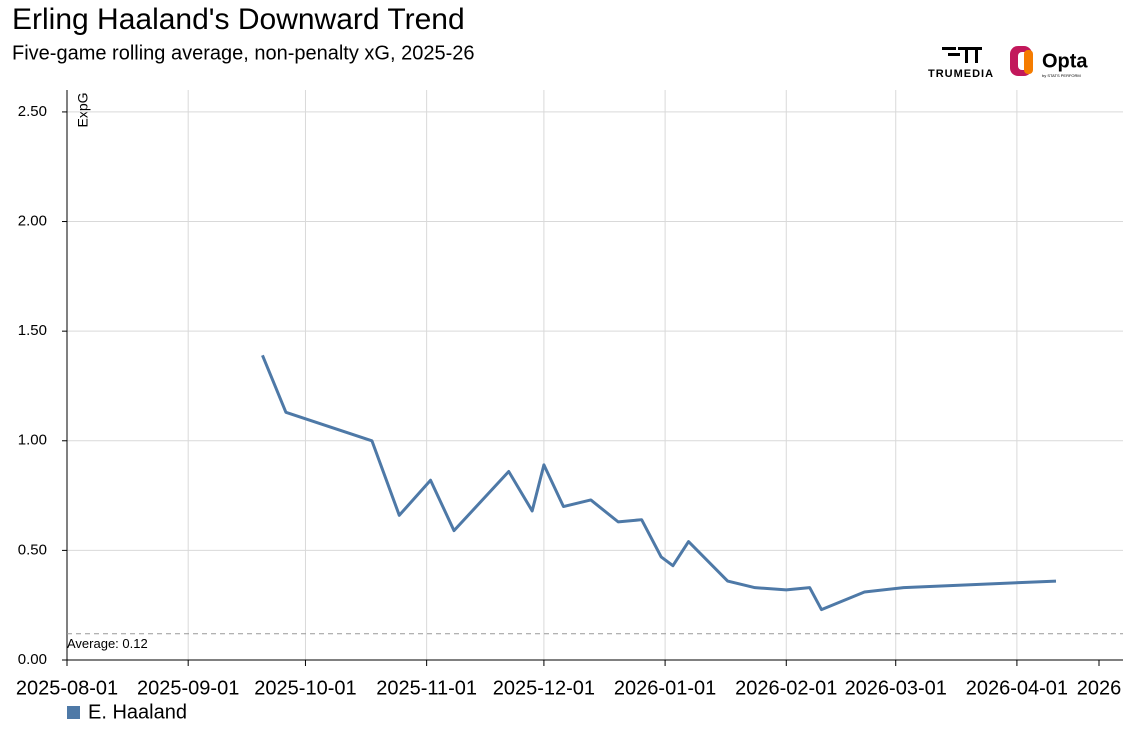  I want to click on logo-text: by STATS PERFORM, so click(1061, 75).